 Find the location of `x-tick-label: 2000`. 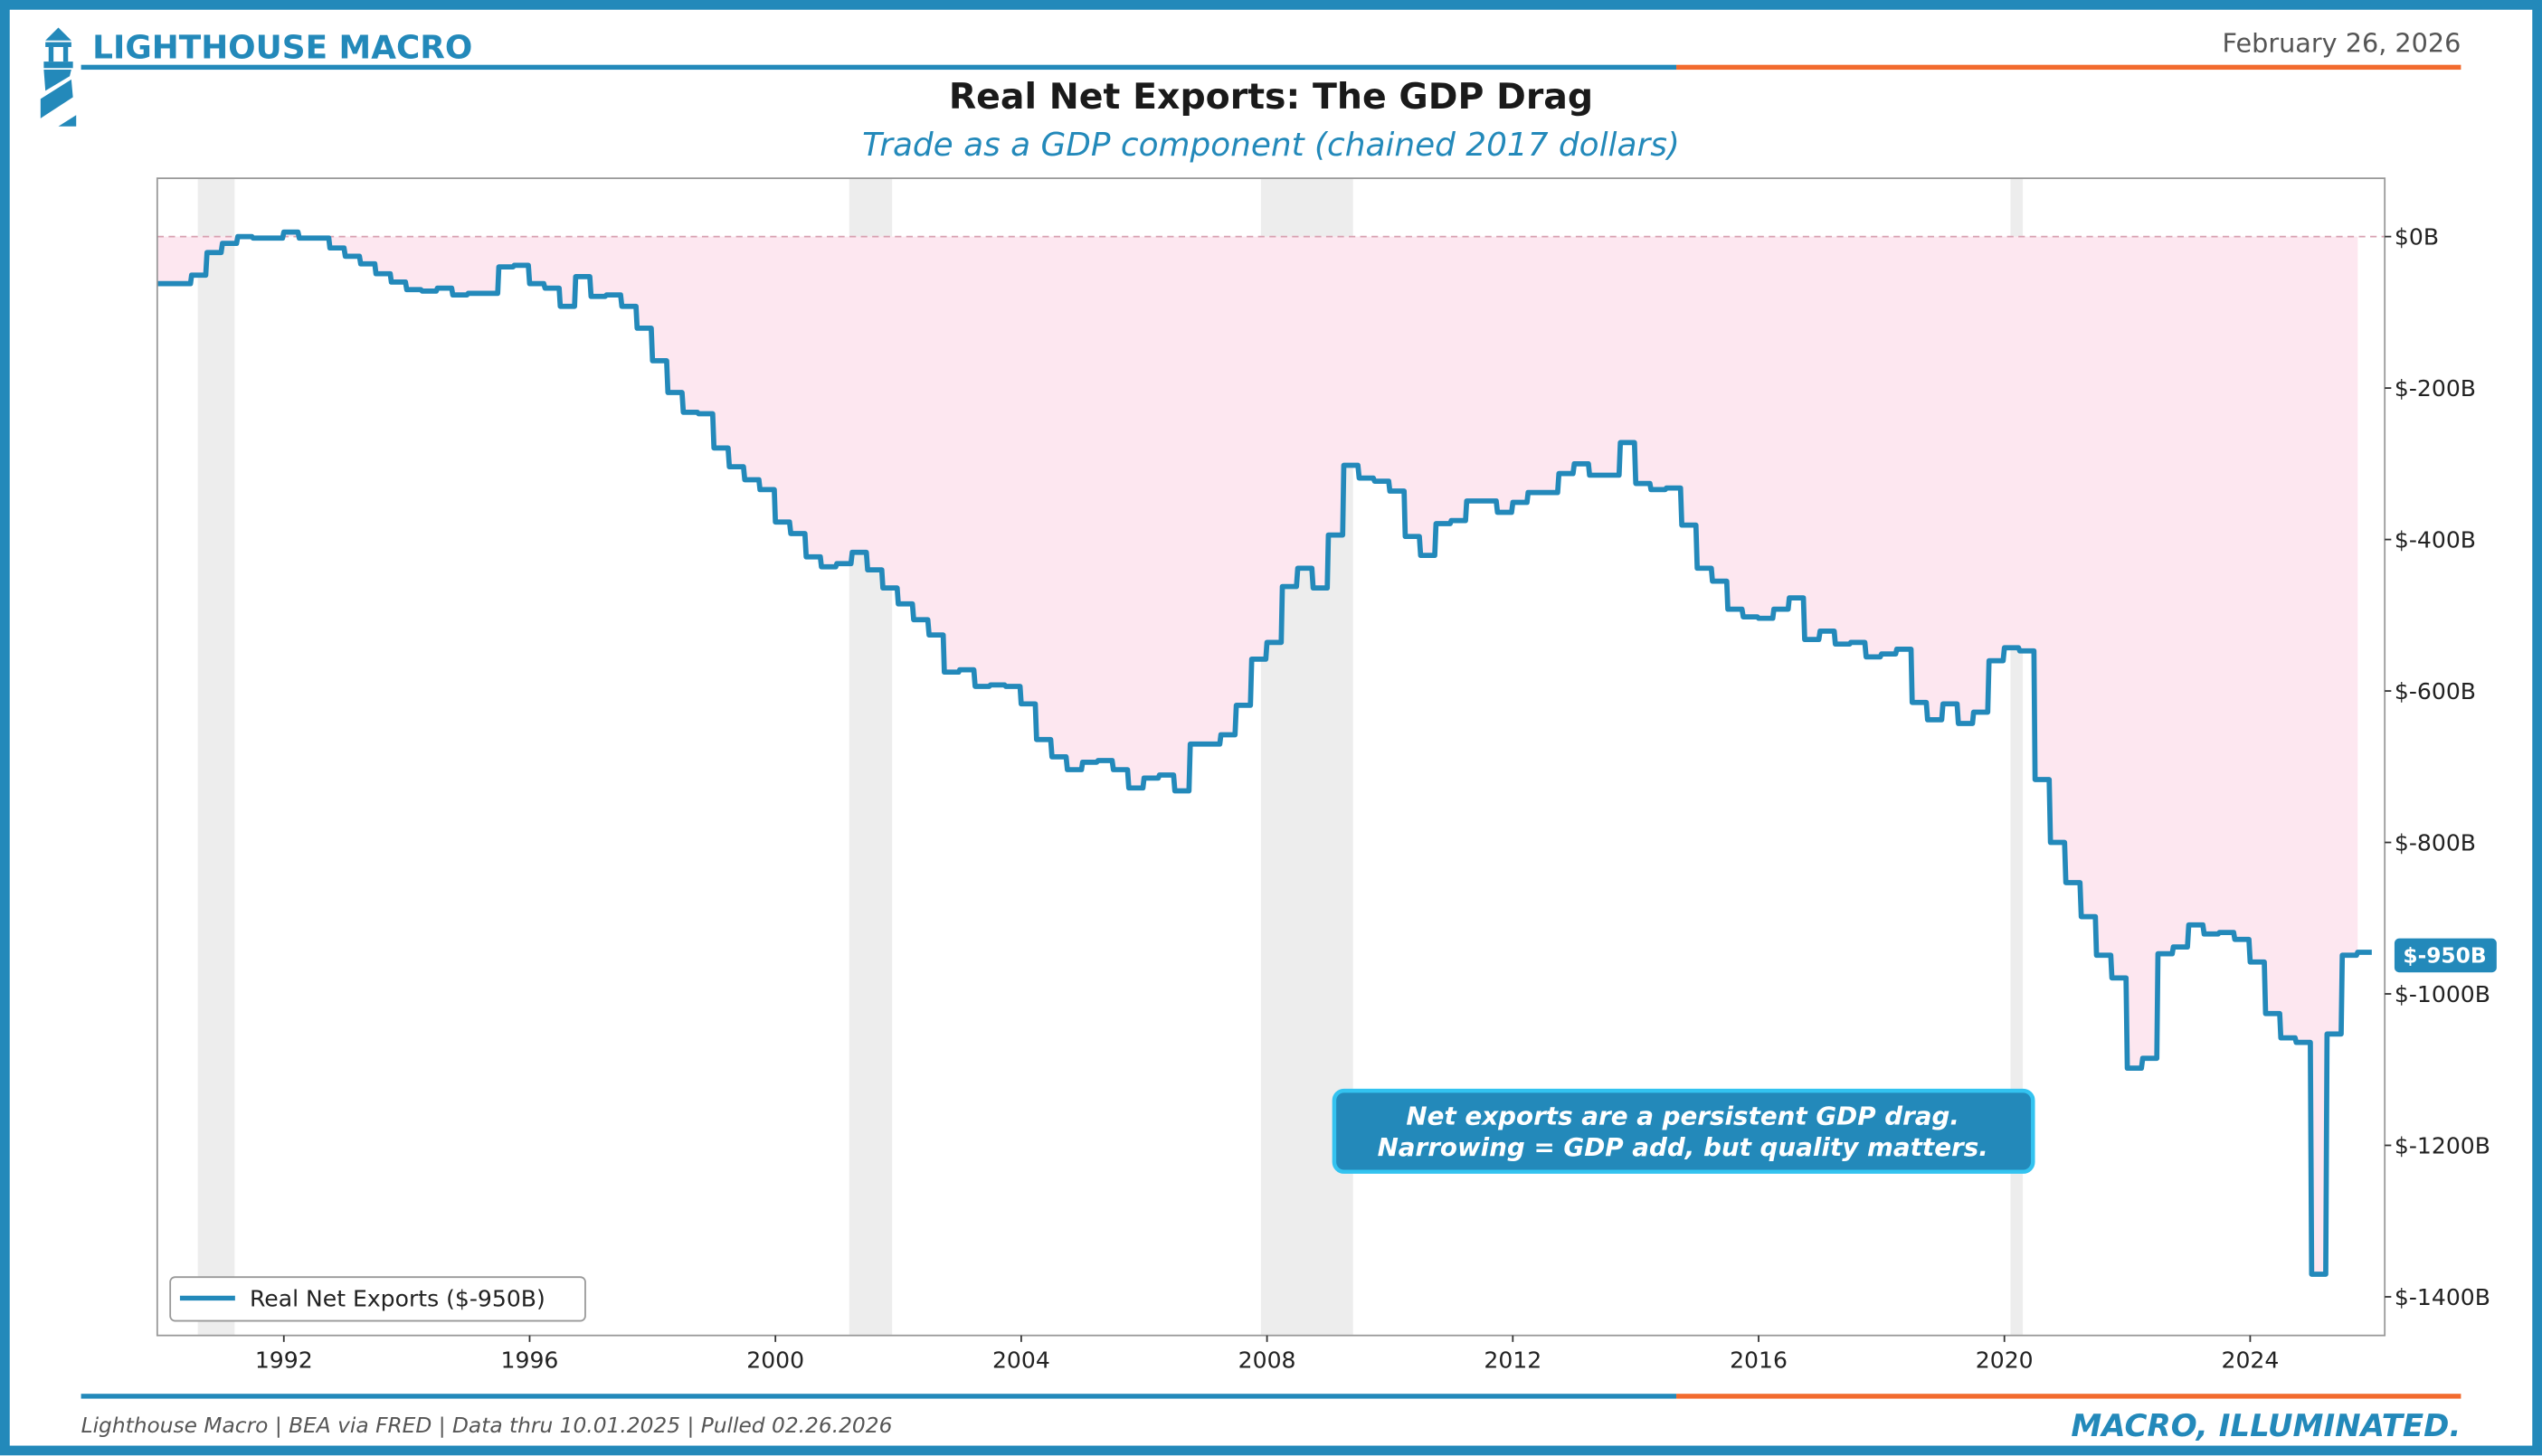

x-tick-label: 2000 is located at coordinates (775, 1360).